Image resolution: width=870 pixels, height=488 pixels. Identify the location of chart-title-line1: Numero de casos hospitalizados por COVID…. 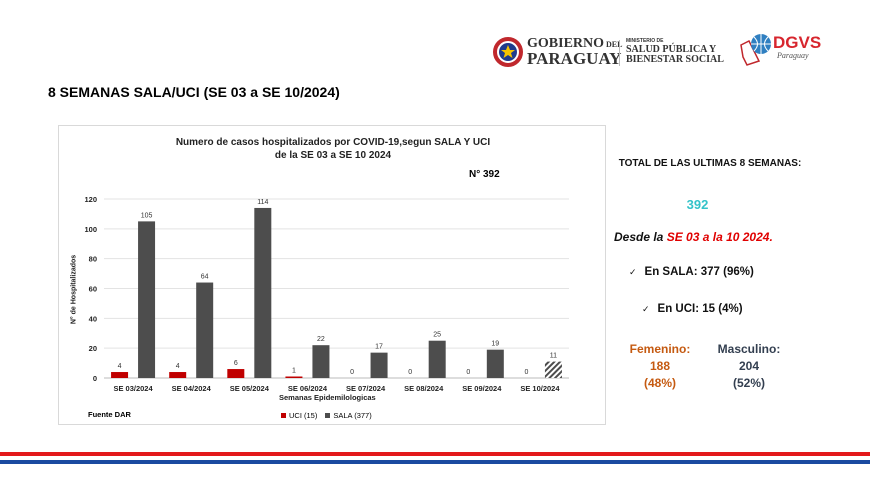
(333, 142).